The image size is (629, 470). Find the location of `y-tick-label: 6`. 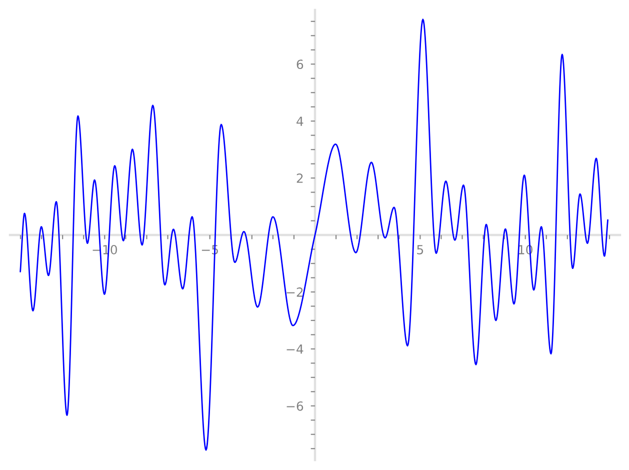

y-tick-label: 6 is located at coordinates (300, 65).